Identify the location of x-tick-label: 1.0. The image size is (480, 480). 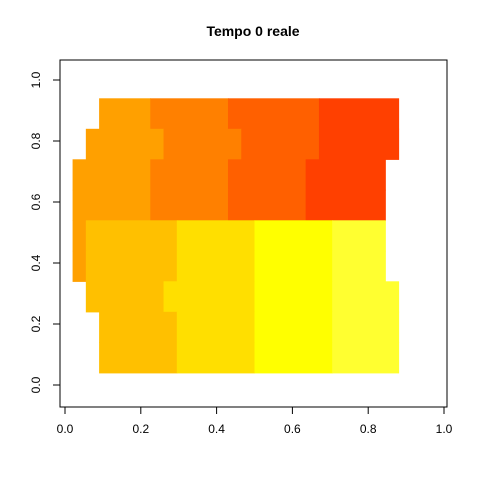
(444, 429).